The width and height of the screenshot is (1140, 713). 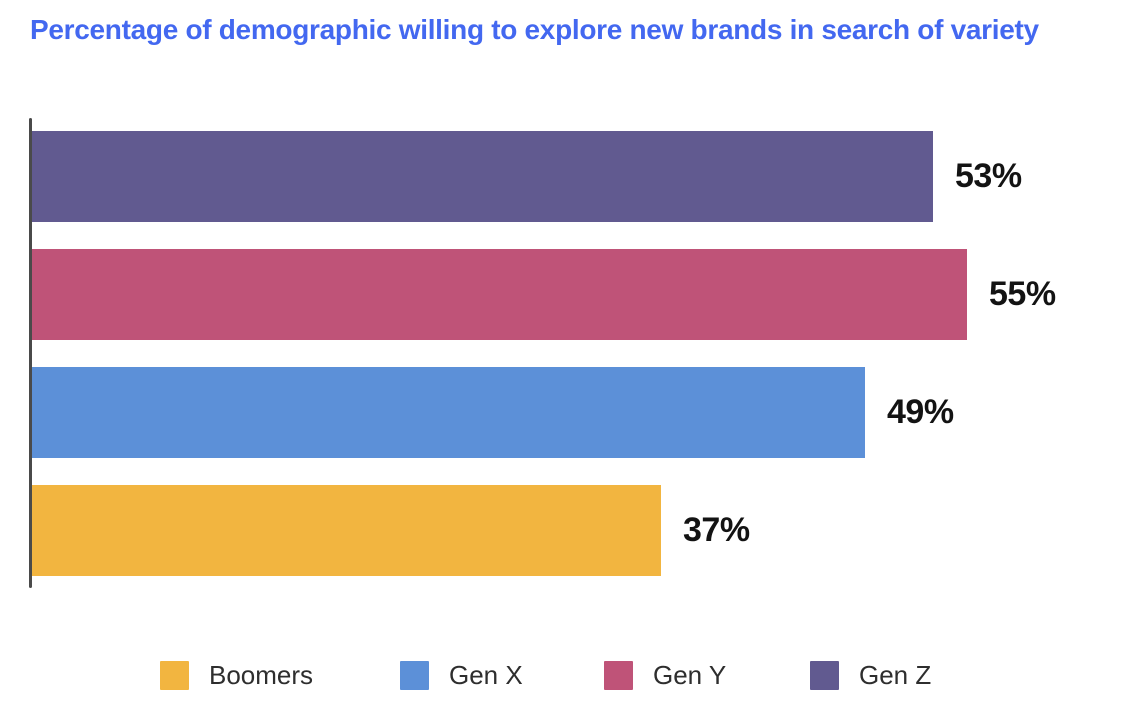 I want to click on y-axis-line, so click(x=30, y=353).